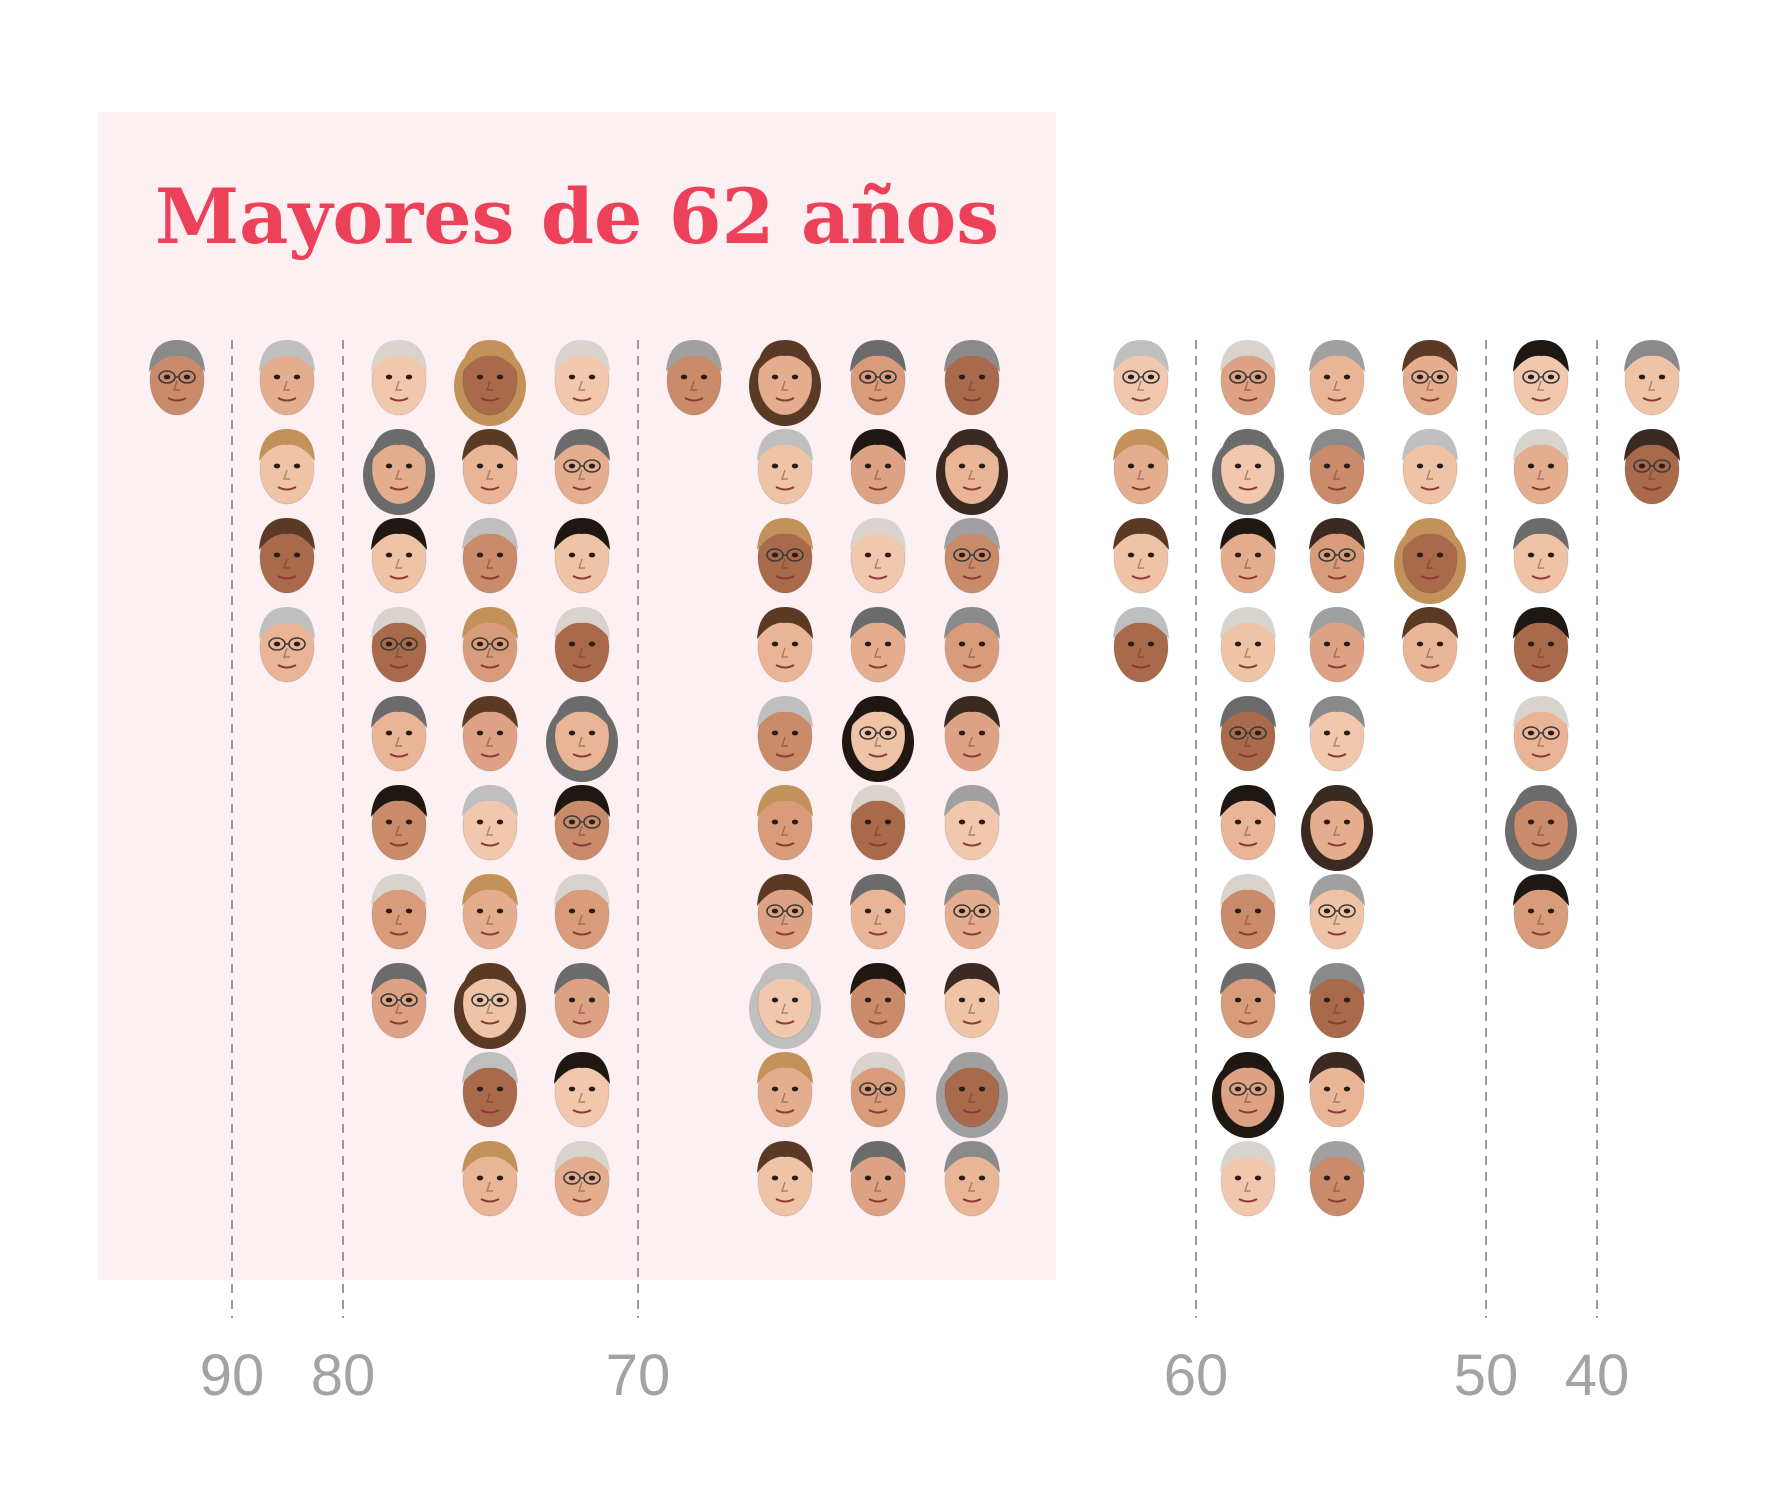 The height and width of the screenshot is (1494, 1786). I want to click on x-tick-label-90: 90, so click(232, 1375).